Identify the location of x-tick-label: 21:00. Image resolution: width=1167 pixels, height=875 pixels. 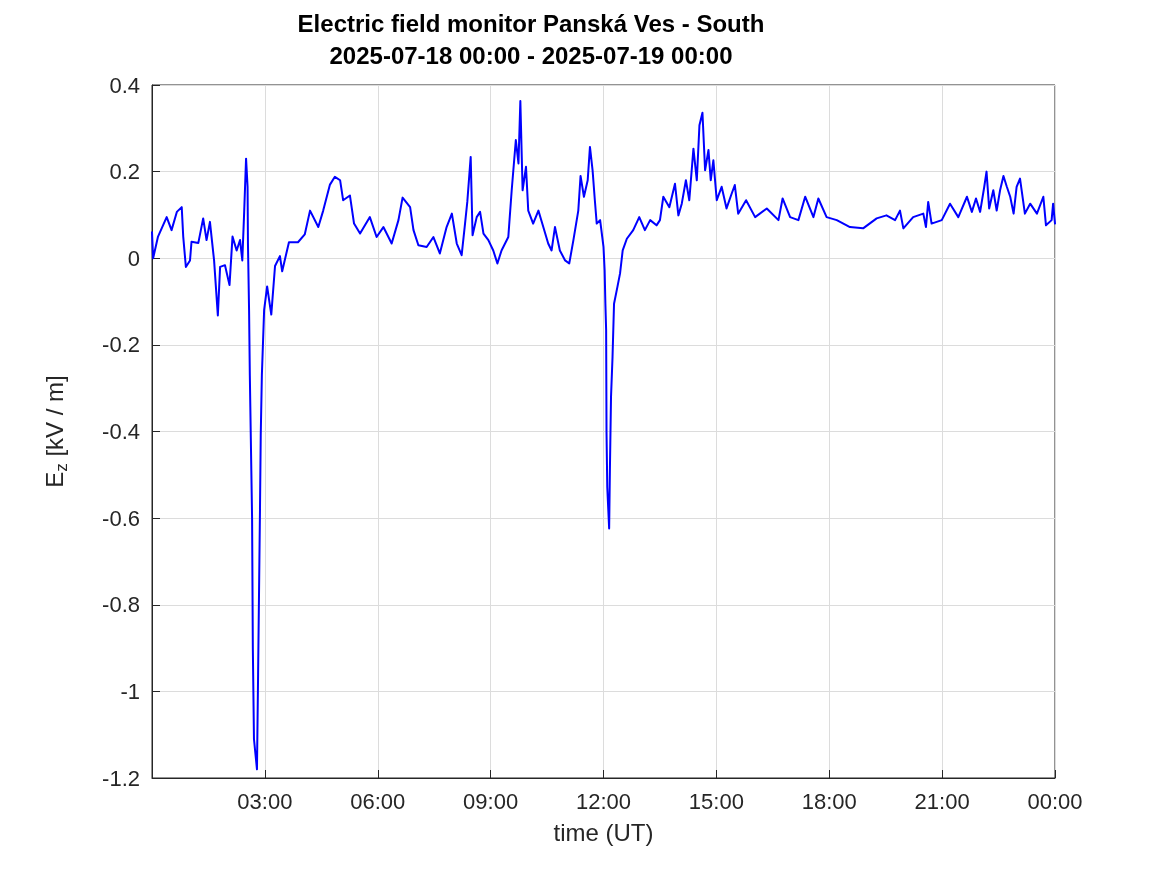
(942, 801).